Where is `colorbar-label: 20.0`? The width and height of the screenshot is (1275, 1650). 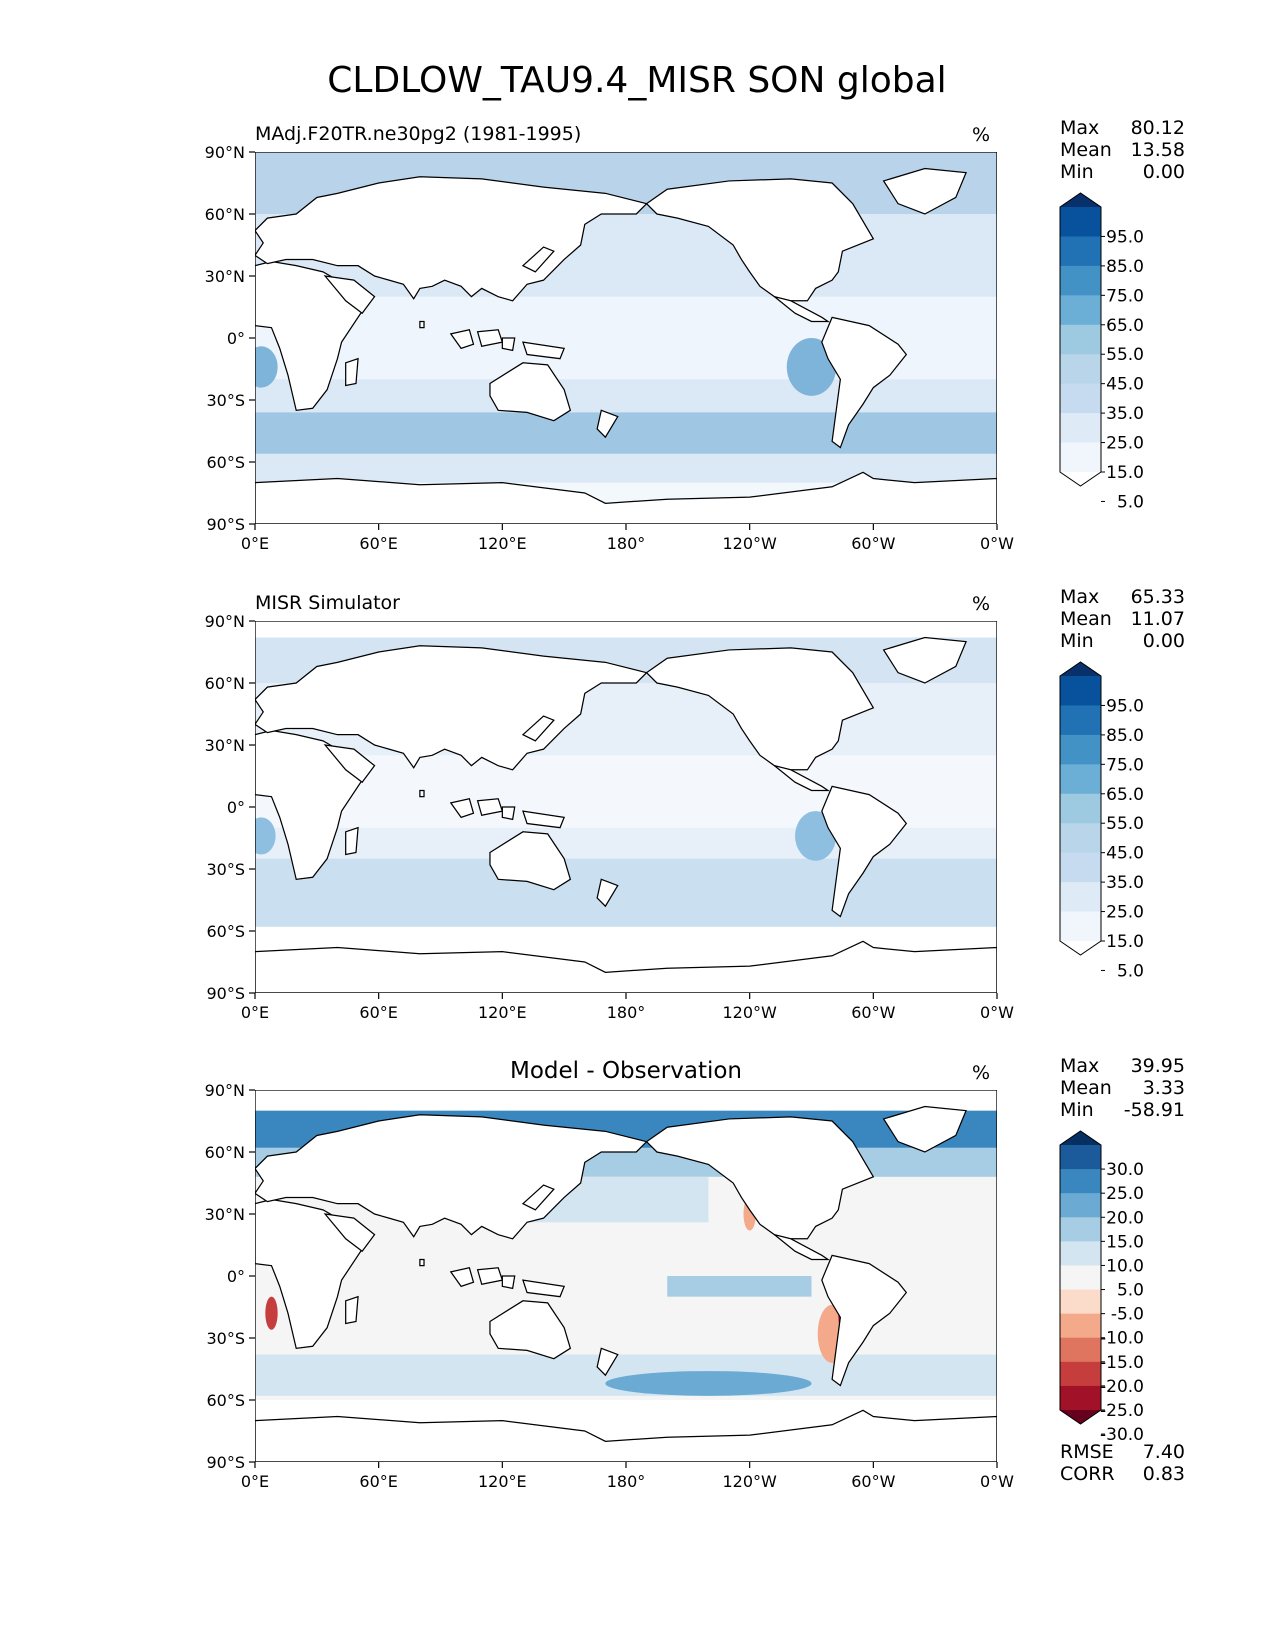
colorbar-label: 20.0 is located at coordinates (1125, 1218).